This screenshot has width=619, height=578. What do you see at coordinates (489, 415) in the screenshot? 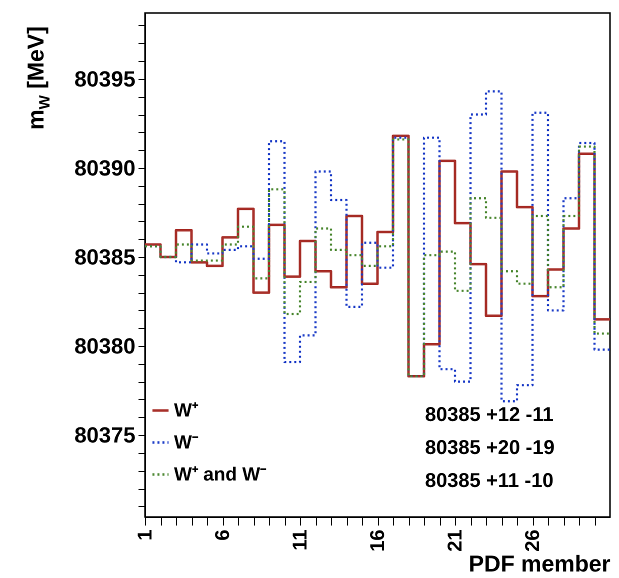
I see `annotation: 80385 +12 -11` at bounding box center [489, 415].